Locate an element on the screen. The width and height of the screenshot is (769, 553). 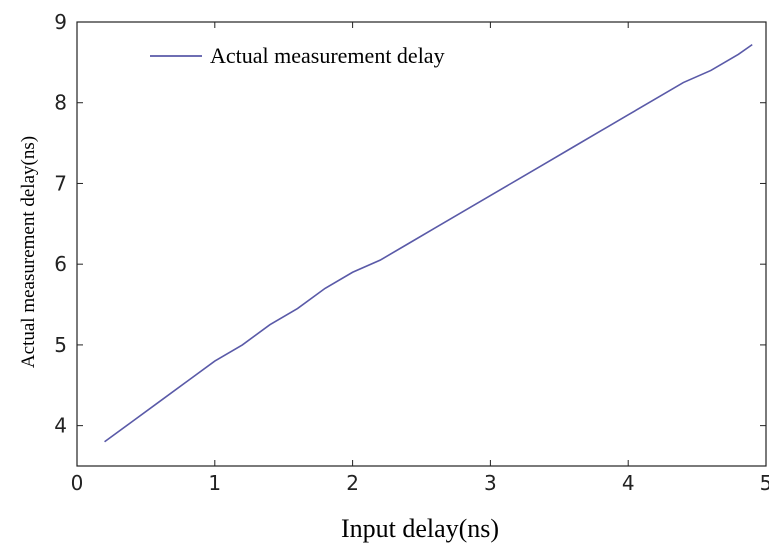
x-tick-label: 5 is located at coordinates (764, 483).